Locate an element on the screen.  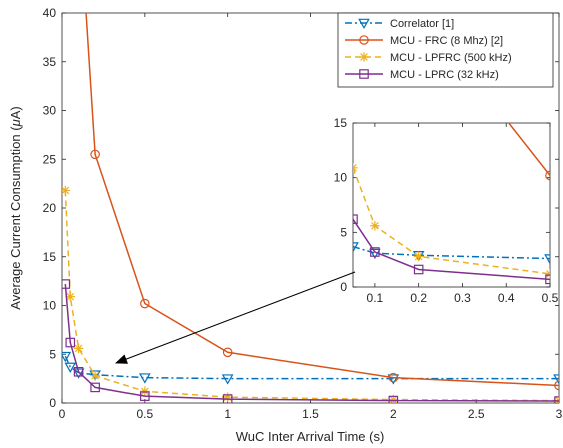
x-axis-label: WuC Inter Arrival Time (s) is located at coordinates (310, 436).